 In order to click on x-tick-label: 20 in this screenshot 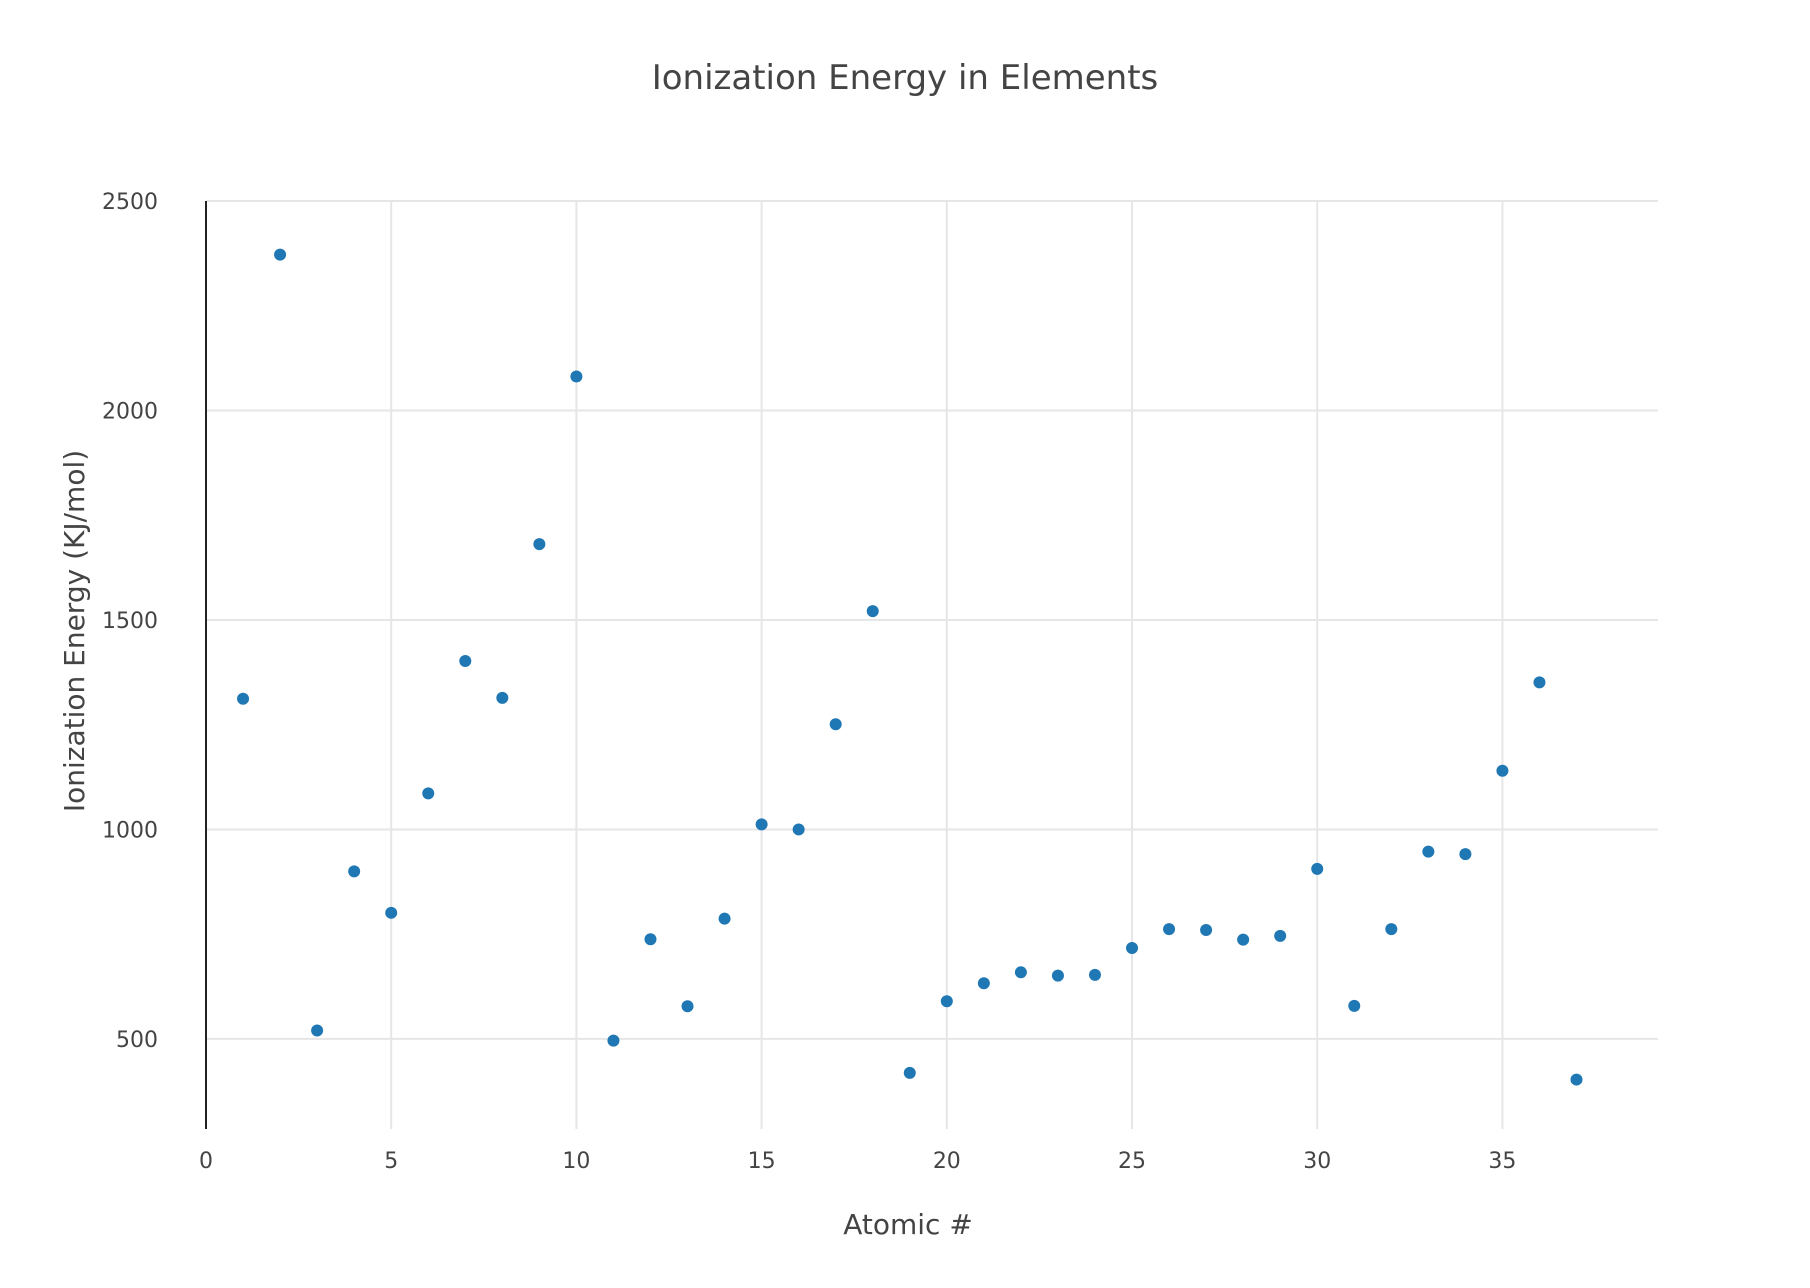, I will do `click(947, 1161)`.